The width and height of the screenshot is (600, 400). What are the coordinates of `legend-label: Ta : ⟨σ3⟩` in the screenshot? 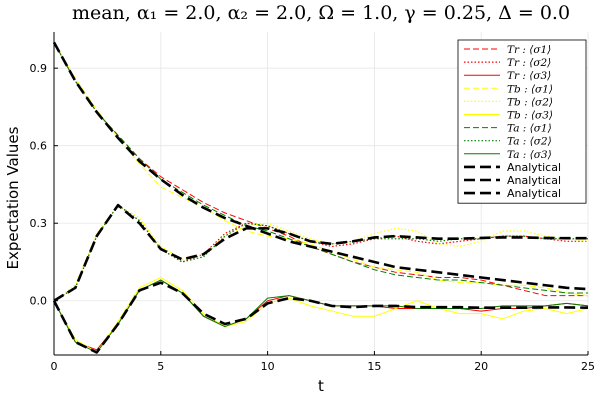 It's located at (529, 155).